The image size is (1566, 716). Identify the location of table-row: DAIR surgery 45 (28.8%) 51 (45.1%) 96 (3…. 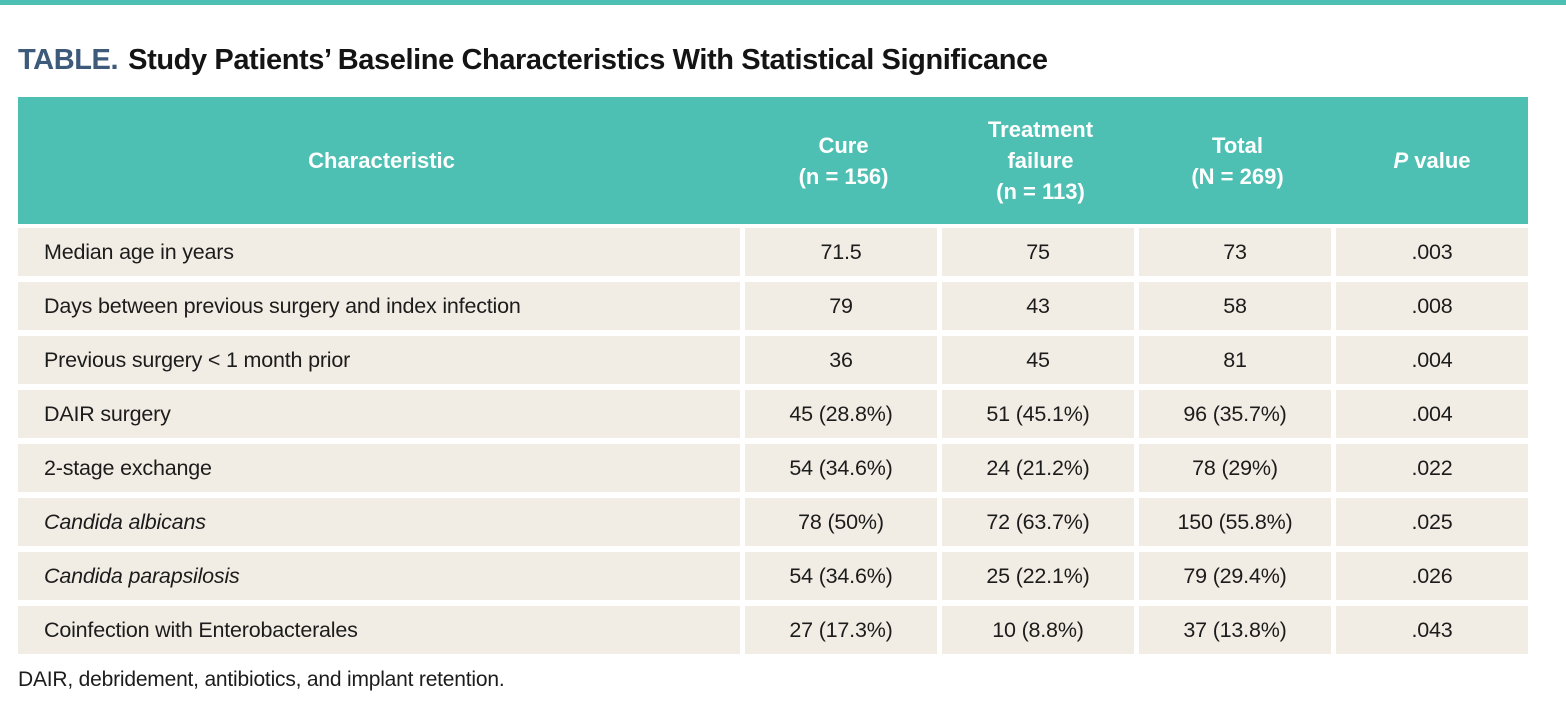
(773, 414).